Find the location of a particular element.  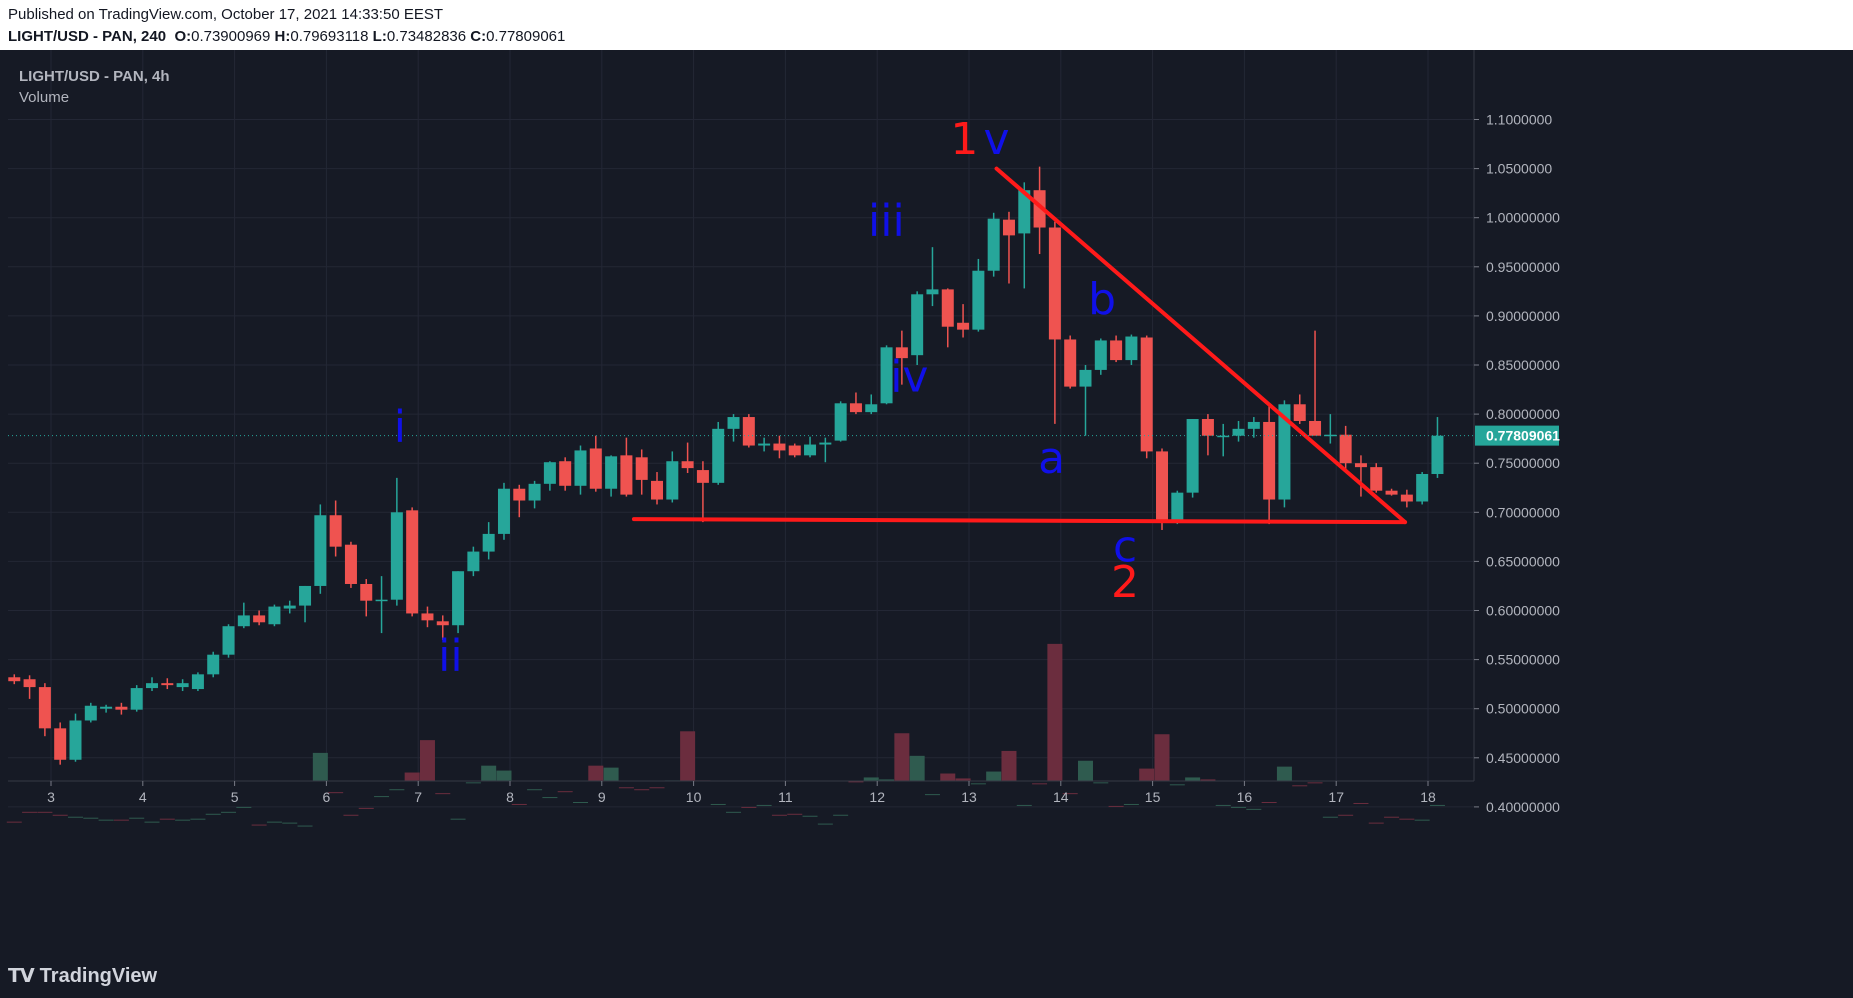

time-tick-label: 12 is located at coordinates (877, 797).